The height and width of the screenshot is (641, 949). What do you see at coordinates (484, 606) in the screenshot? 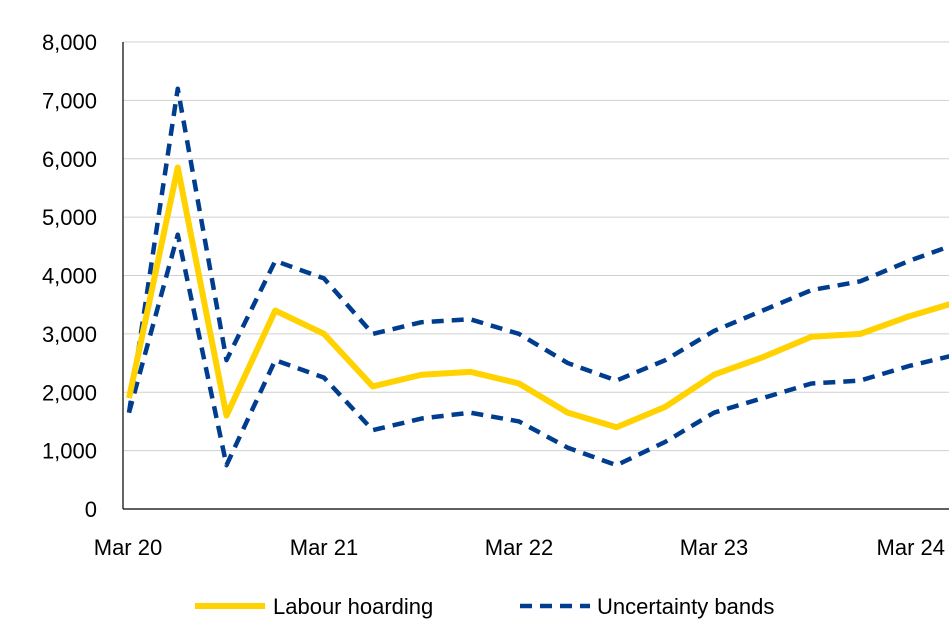
I see `legend: Labour hoarding Uncertainty bands` at bounding box center [484, 606].